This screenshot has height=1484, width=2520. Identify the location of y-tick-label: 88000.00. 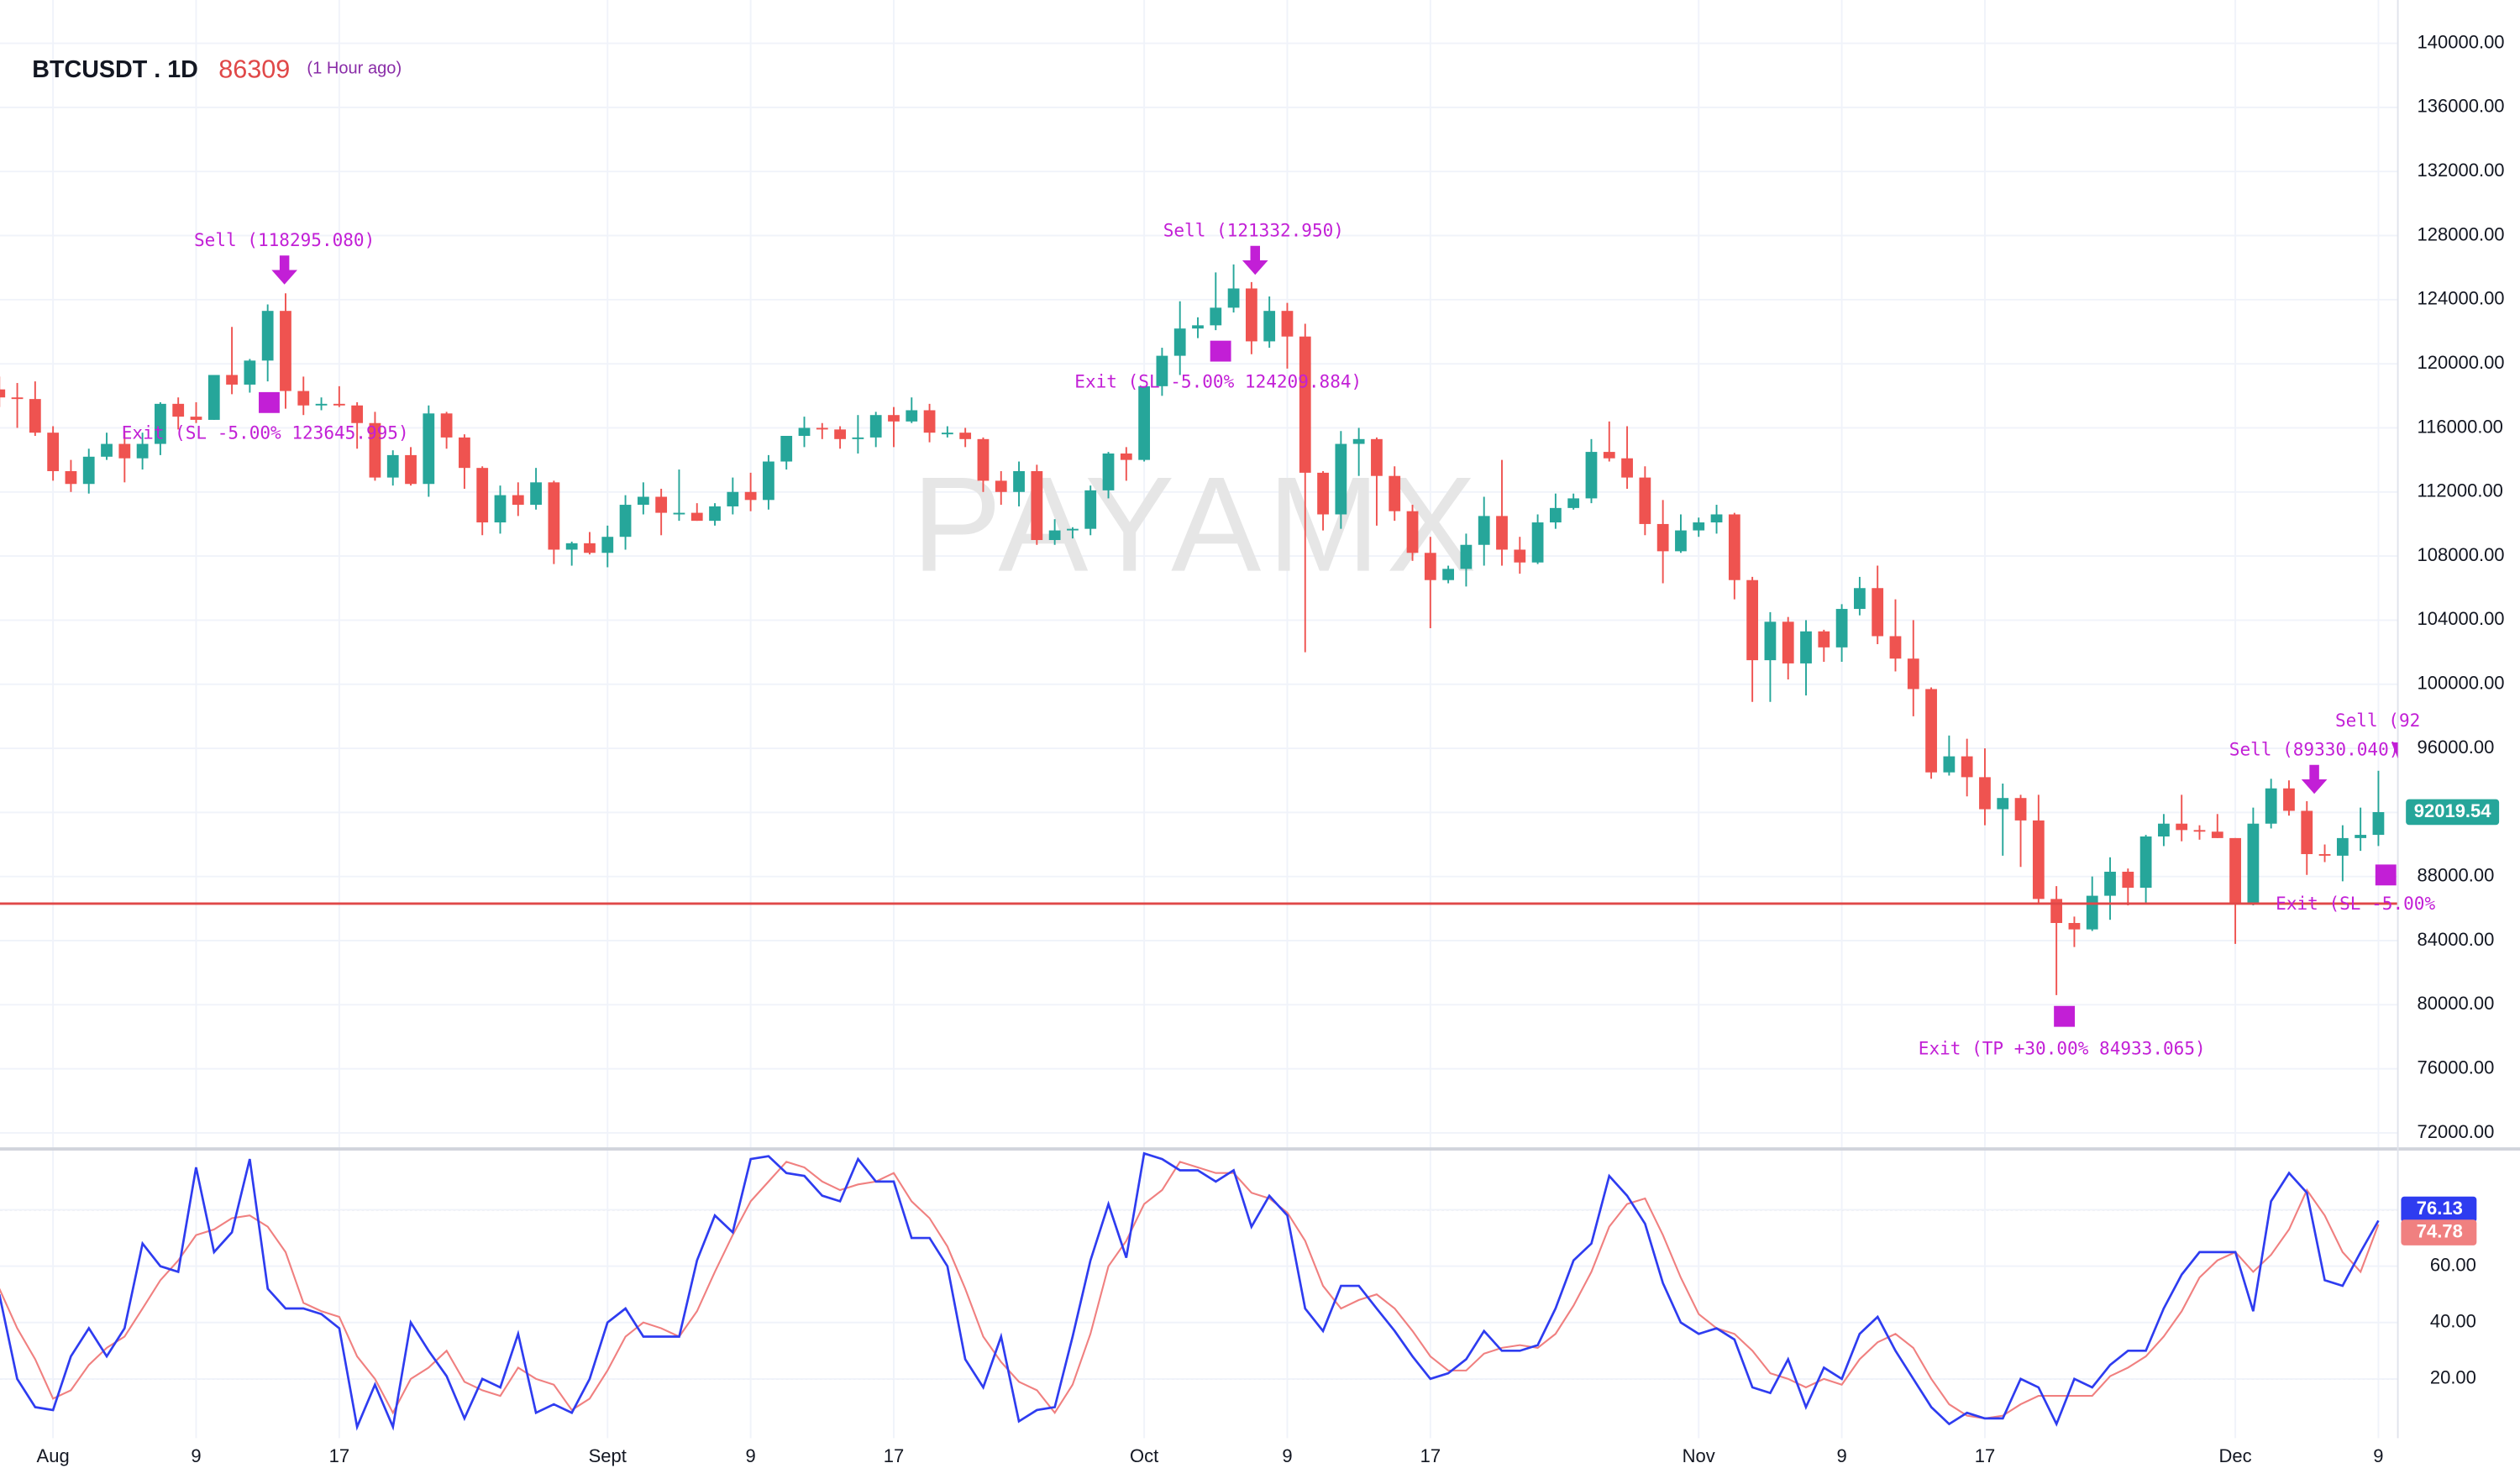
(2456, 874).